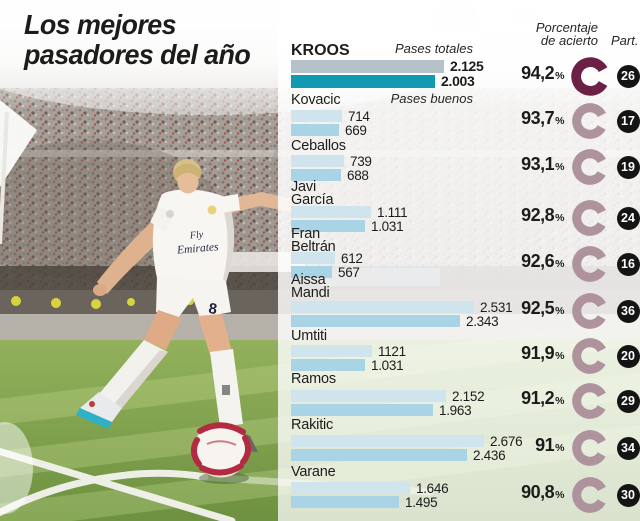 This screenshot has height=521, width=640. Describe the element at coordinates (455, 410) in the screenshot. I see `bar-value-pases-buenos: 1.963` at that location.